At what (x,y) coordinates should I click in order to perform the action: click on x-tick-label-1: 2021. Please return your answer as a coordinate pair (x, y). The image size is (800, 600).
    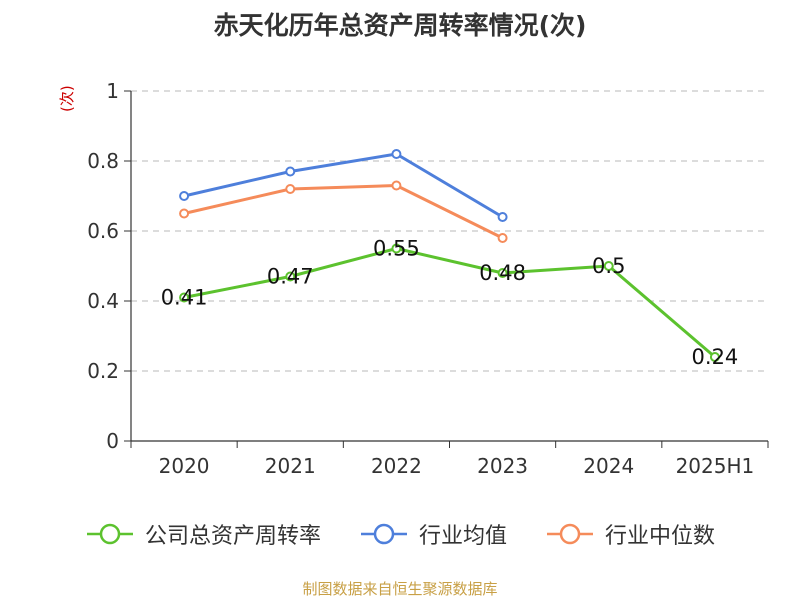
    Looking at the image, I should click on (290, 466).